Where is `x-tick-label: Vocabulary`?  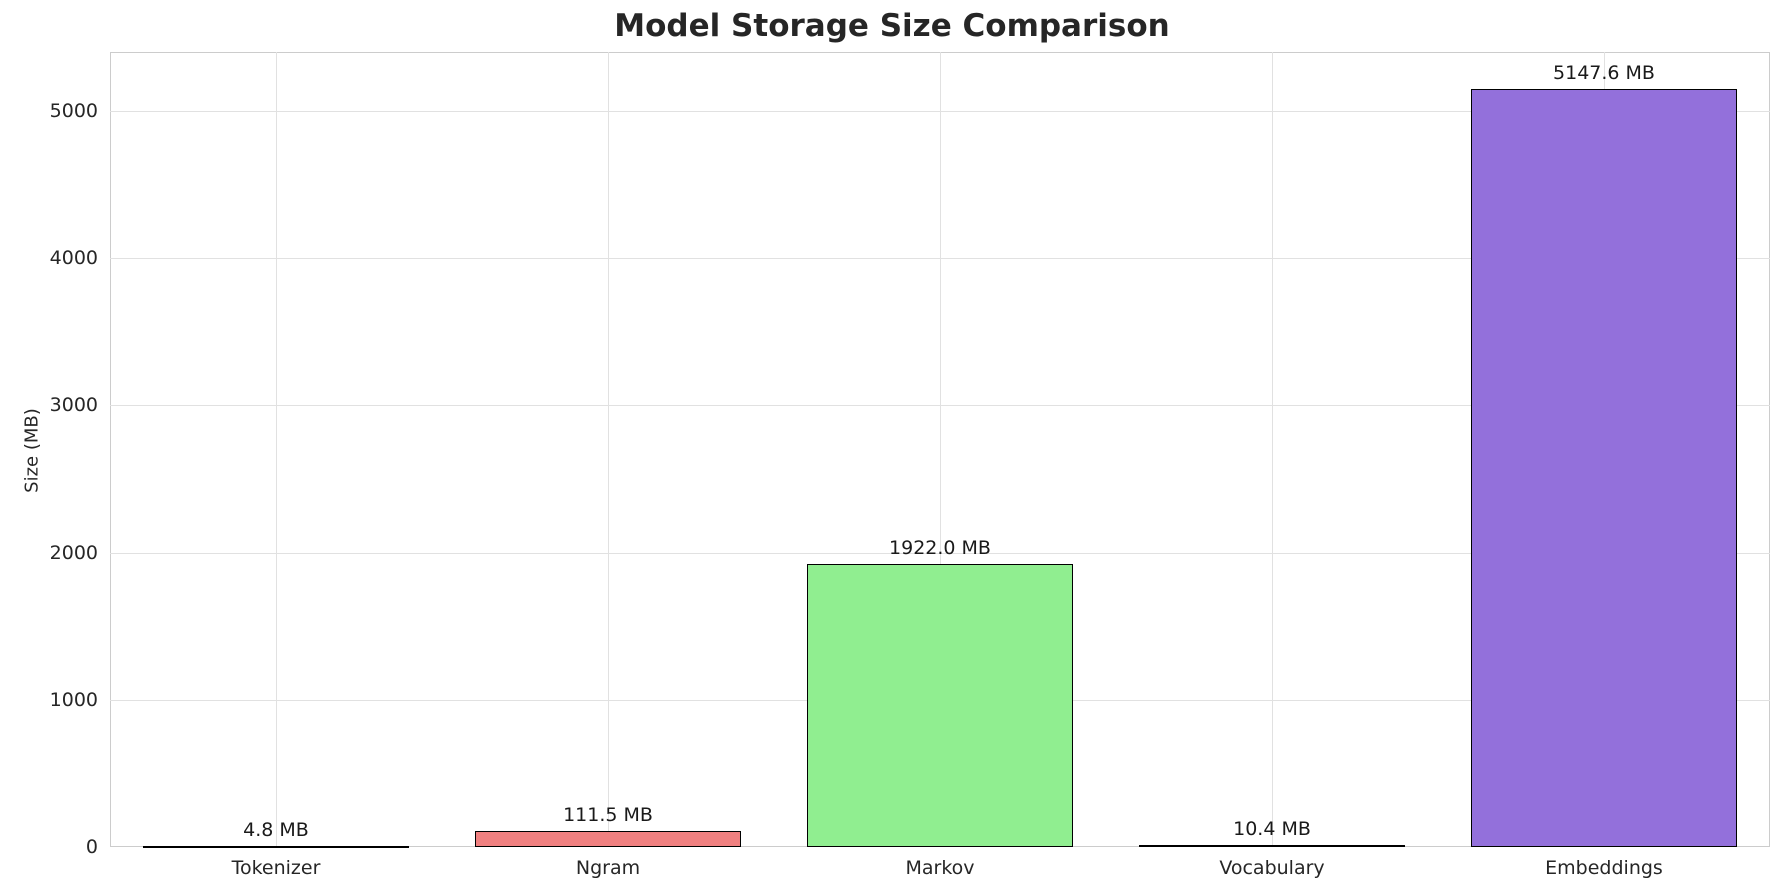 x-tick-label: Vocabulary is located at coordinates (1272, 868).